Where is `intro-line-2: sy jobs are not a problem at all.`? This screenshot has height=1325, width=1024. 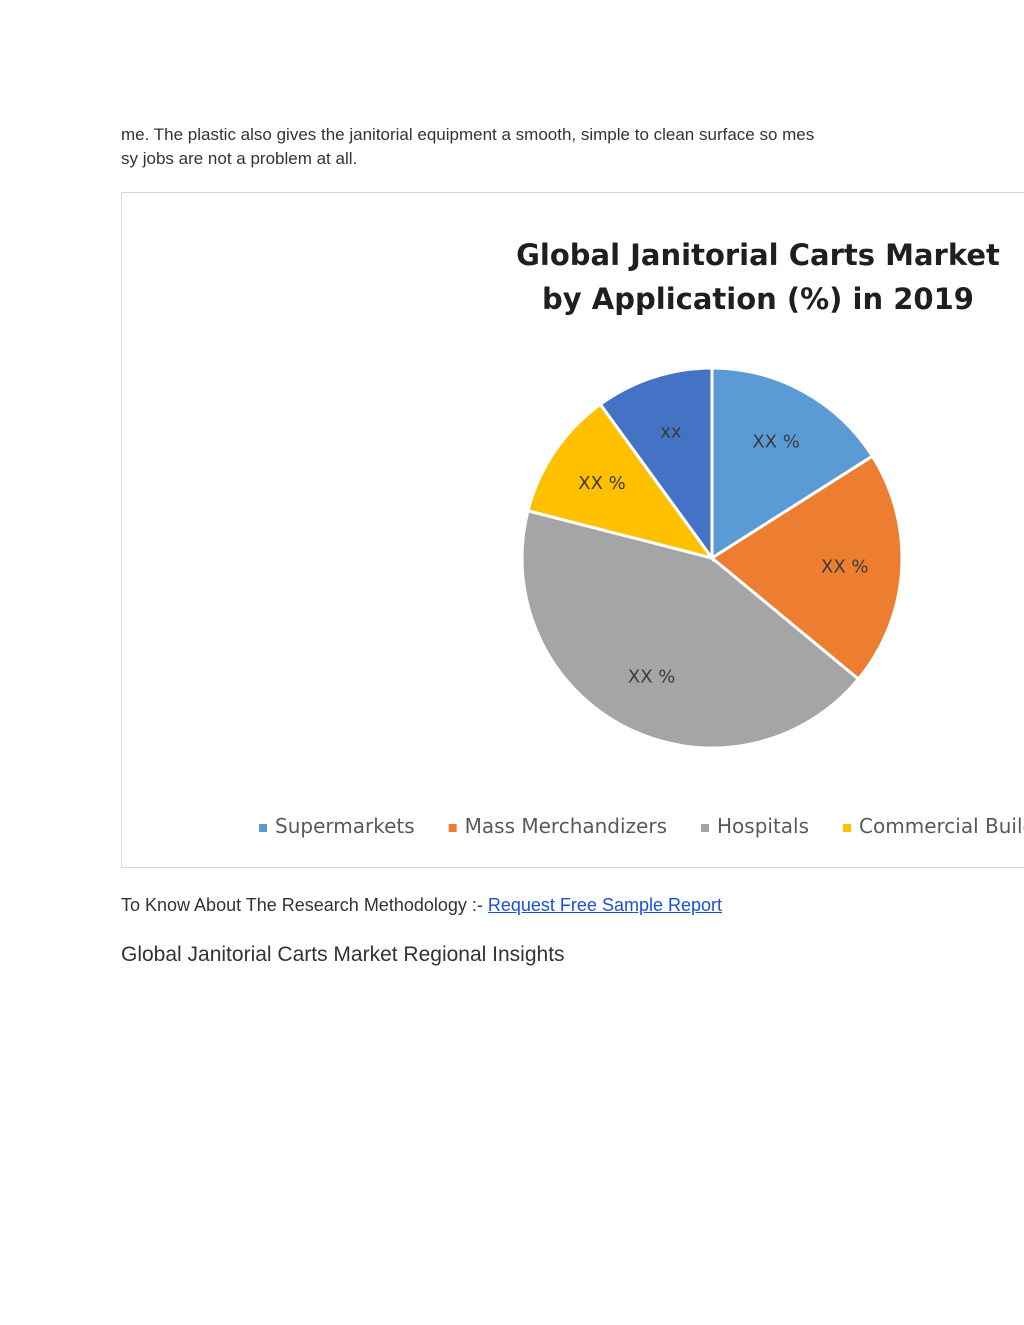
intro-line-2: sy jobs are not a problem at all. is located at coordinates (239, 158).